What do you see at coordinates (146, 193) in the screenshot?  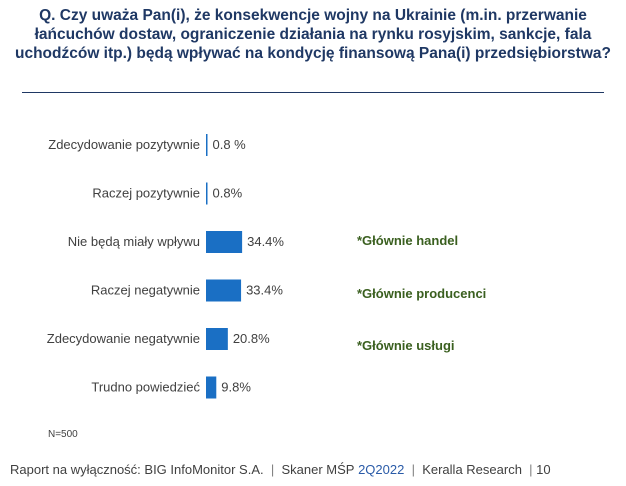 I see `category-label: Raczej pozytywnie` at bounding box center [146, 193].